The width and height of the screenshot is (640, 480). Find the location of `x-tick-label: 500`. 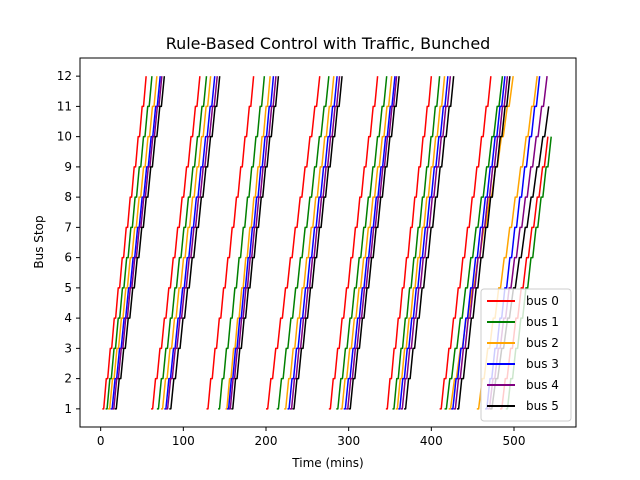

x-tick-label: 500 is located at coordinates (514, 441).